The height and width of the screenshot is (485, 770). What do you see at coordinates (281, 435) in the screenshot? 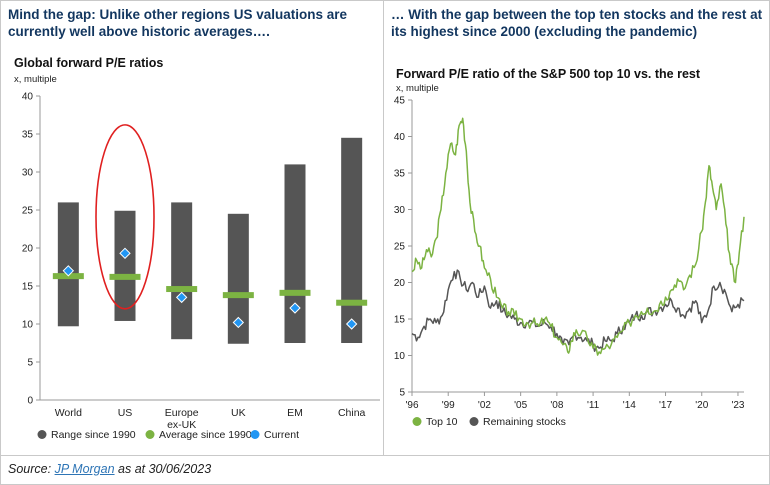
I see `legend-label: Current` at bounding box center [281, 435].